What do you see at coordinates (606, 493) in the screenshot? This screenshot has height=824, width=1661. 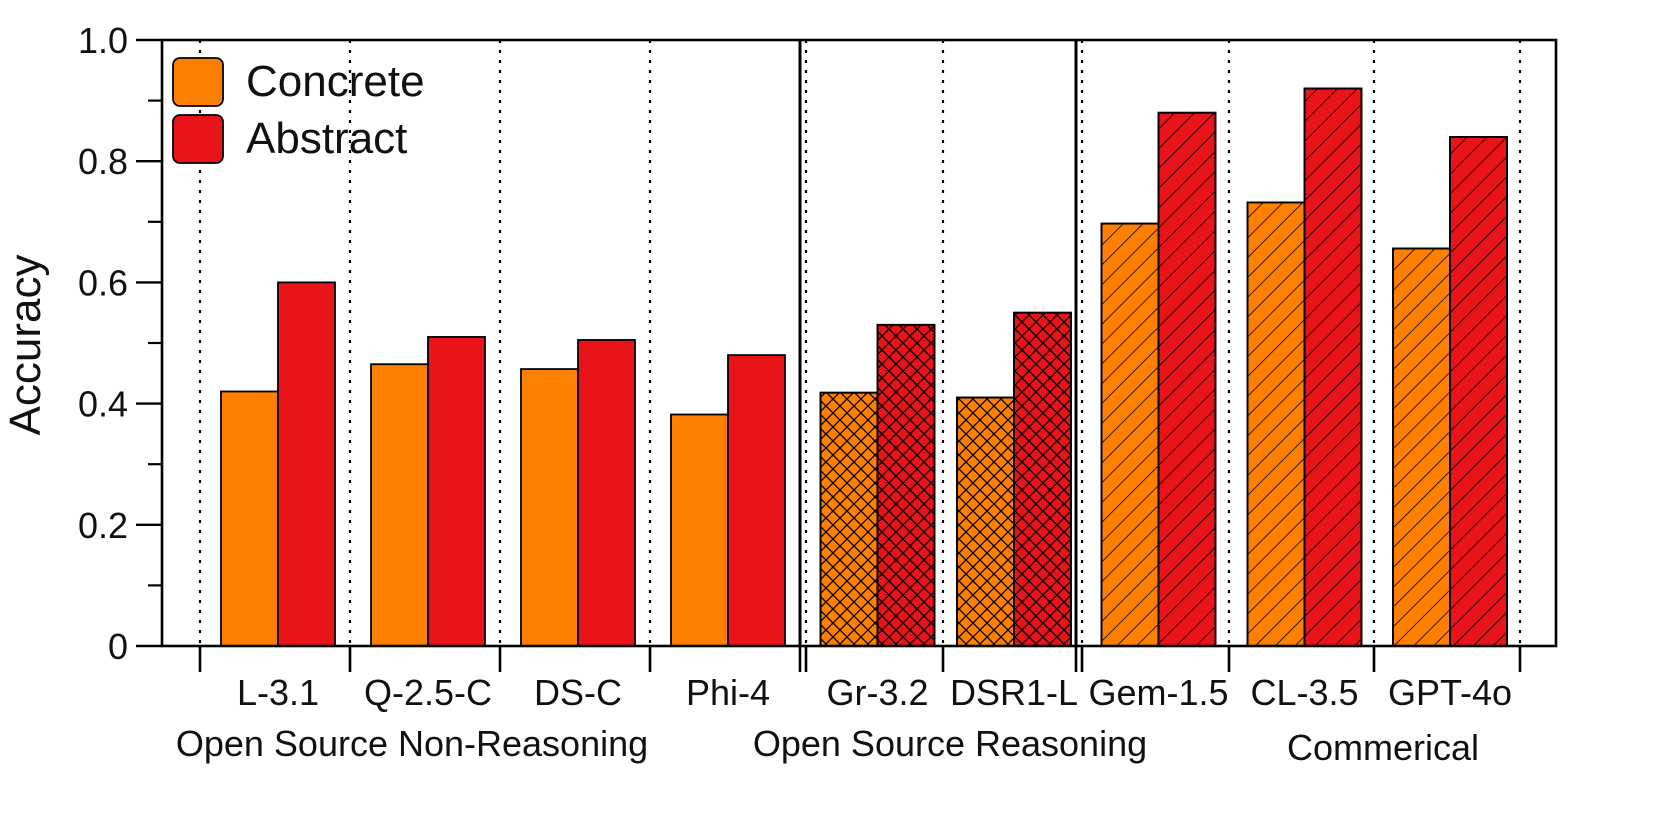 I see `bar-abstract-ds-c` at bounding box center [606, 493].